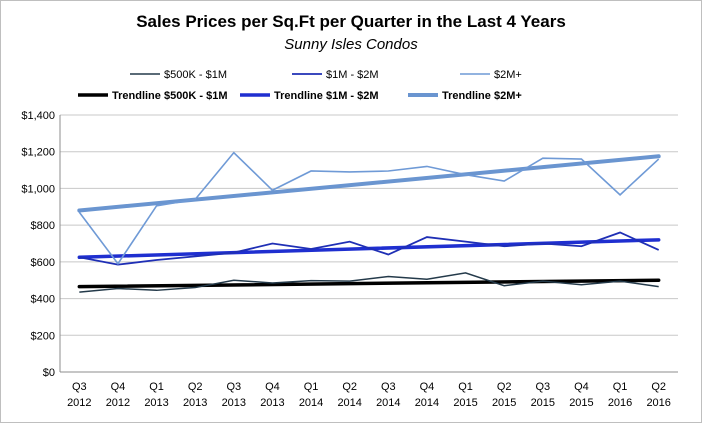  Describe the element at coordinates (326, 96) in the screenshot. I see `legend-label: Trendline $1M - $2M` at that location.